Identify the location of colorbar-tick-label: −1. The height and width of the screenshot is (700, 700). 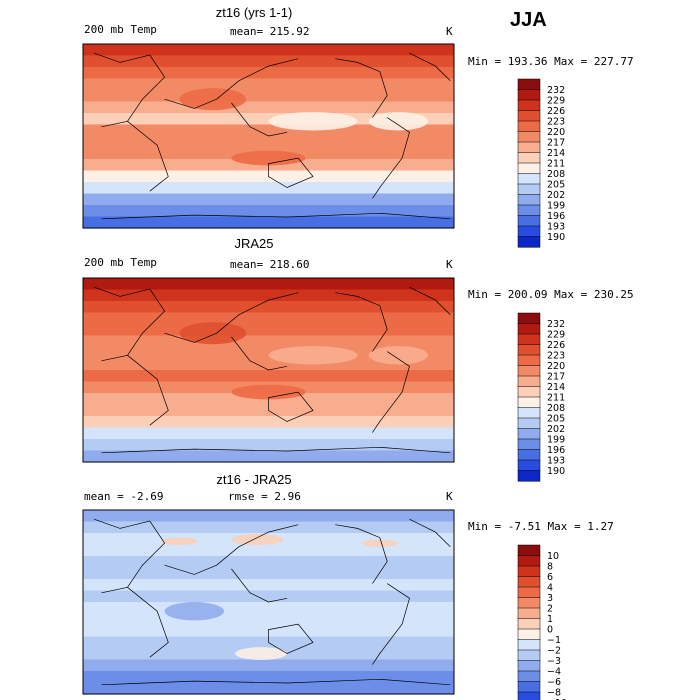
(554, 640).